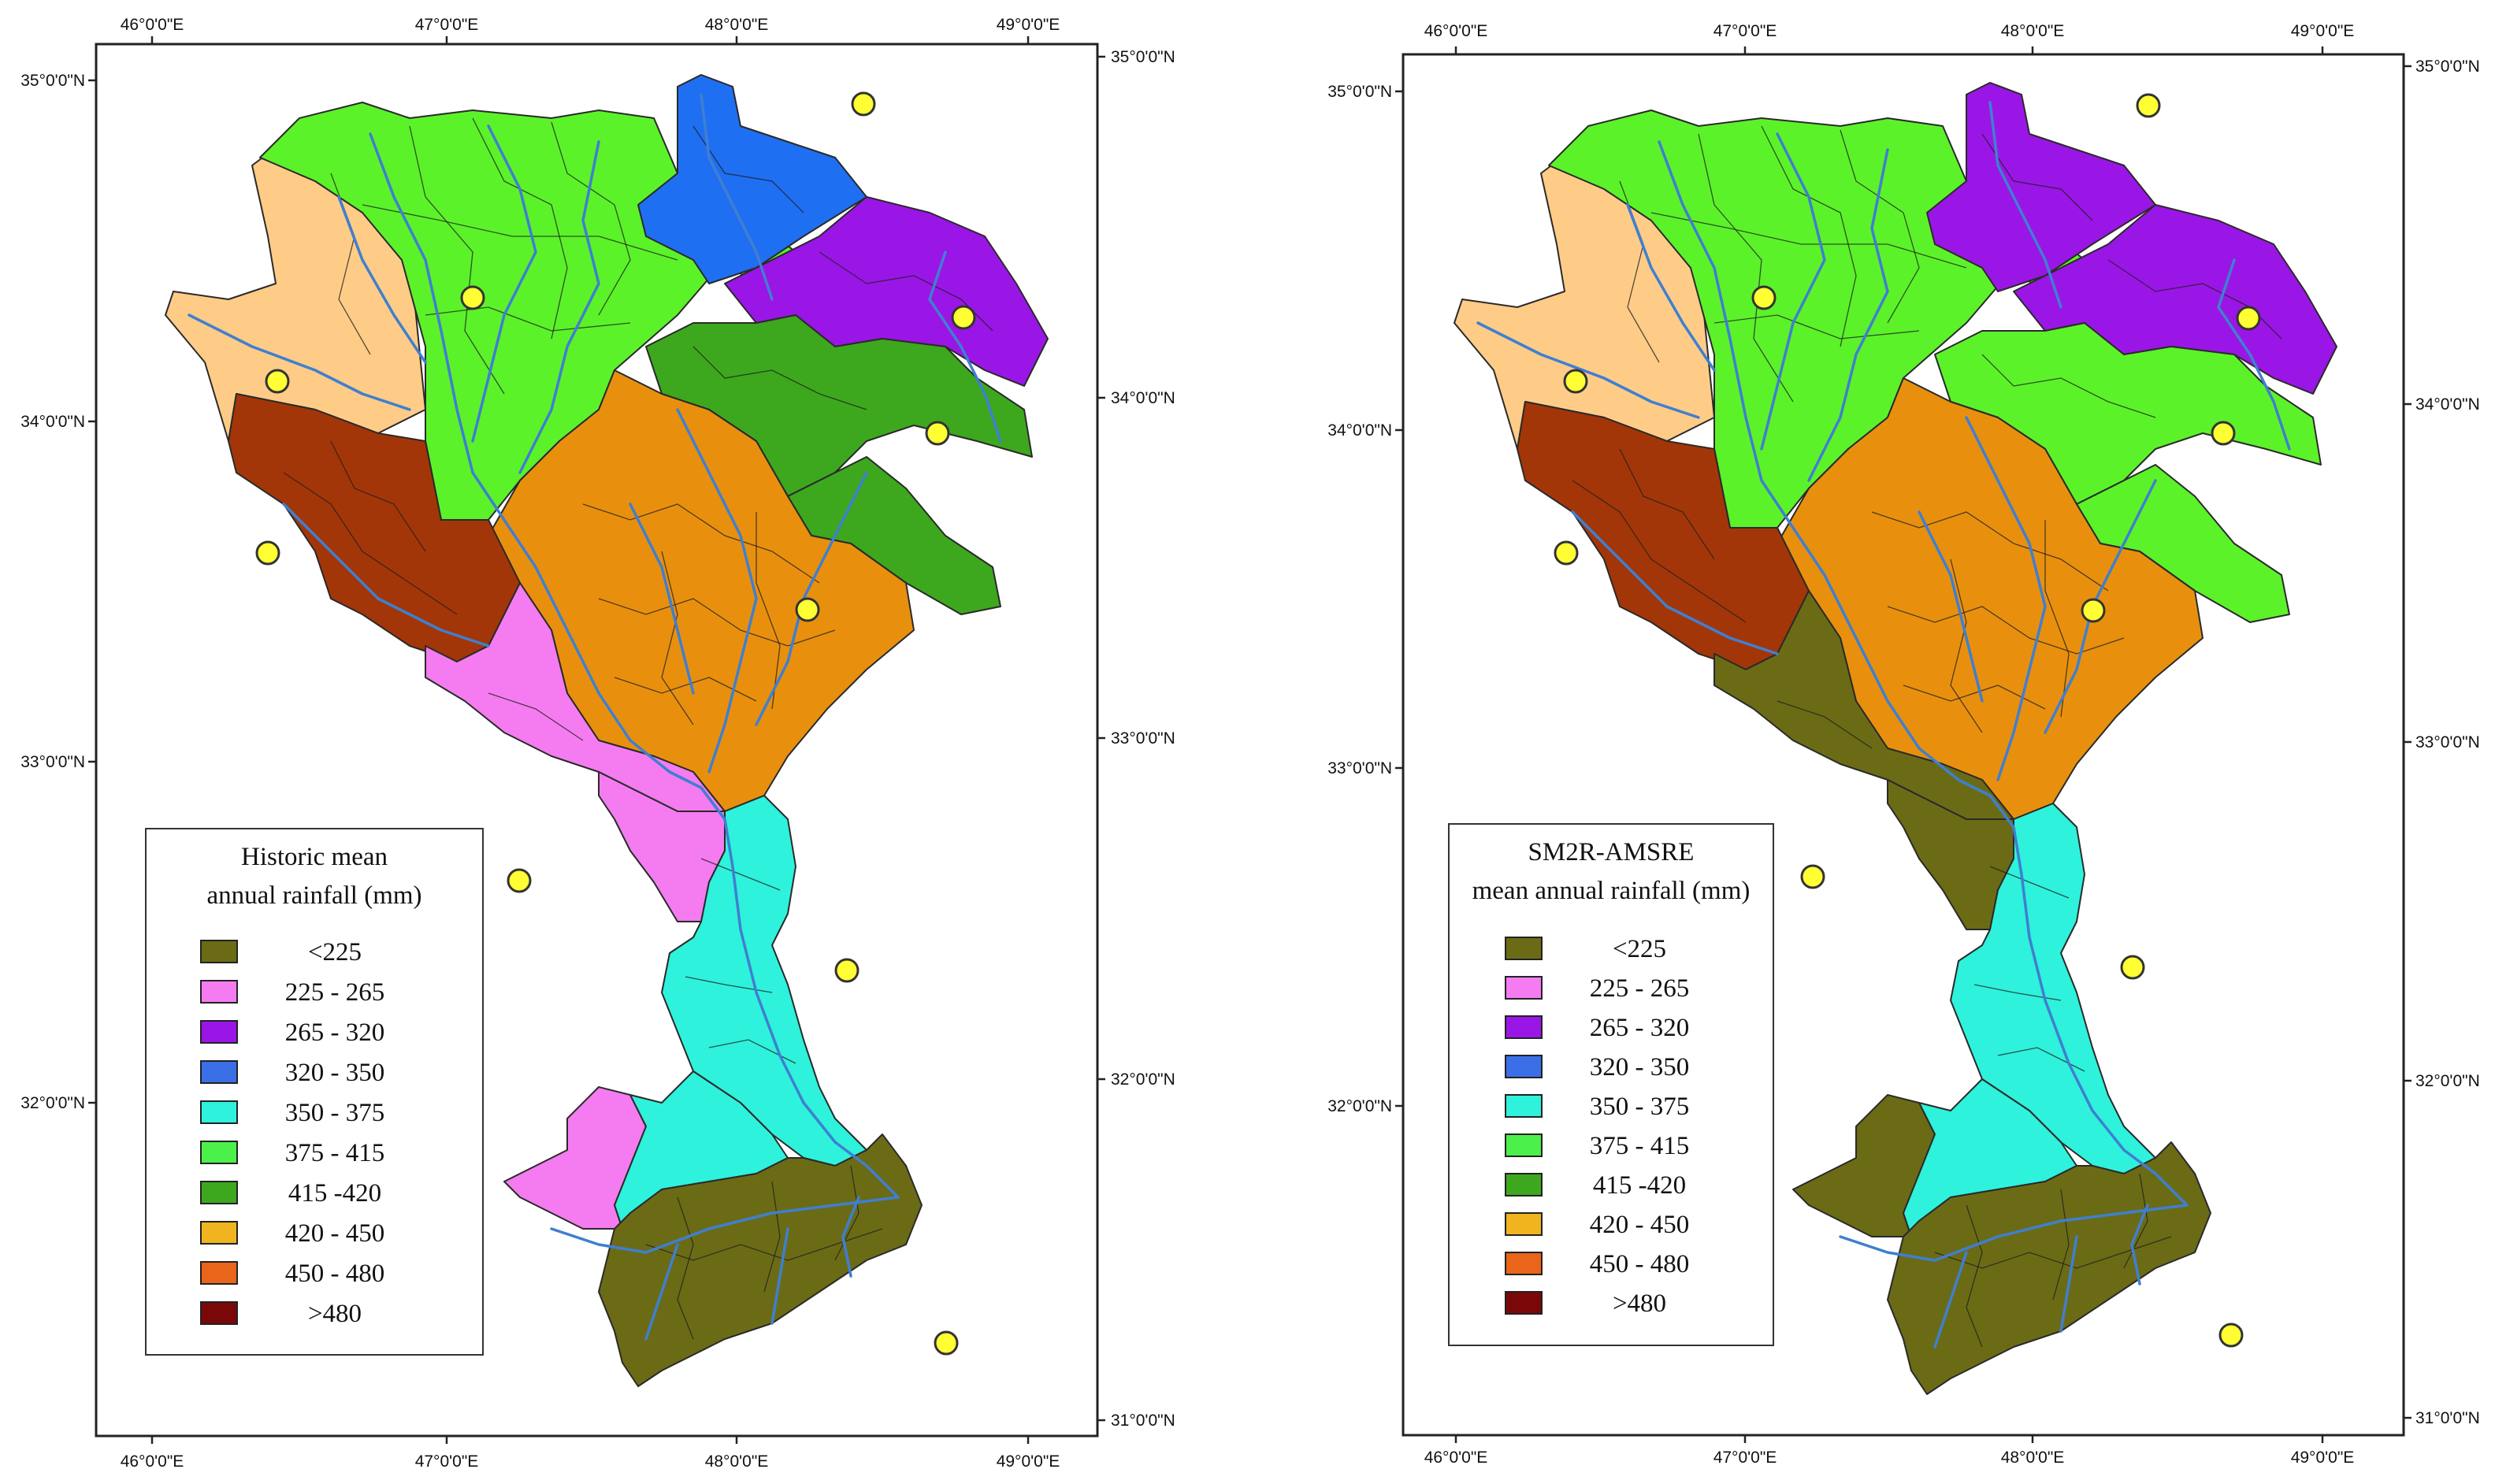 This screenshot has width=2495, height=1484. Describe the element at coordinates (575, 697) in the screenshot. I see `region-river-corridor` at that location.